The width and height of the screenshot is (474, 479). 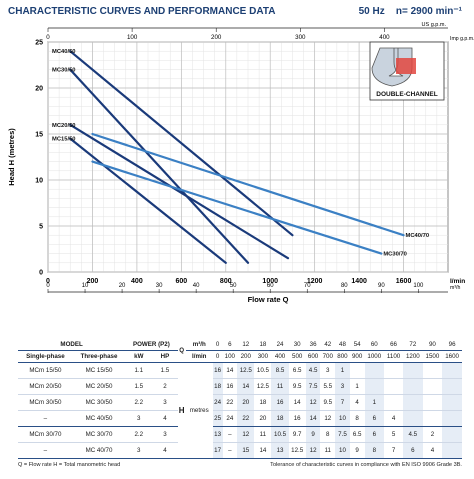 What do you see at coordinates (413, 345) in the screenshot?
I see `flow-m3h-header: 72` at bounding box center [413, 345].